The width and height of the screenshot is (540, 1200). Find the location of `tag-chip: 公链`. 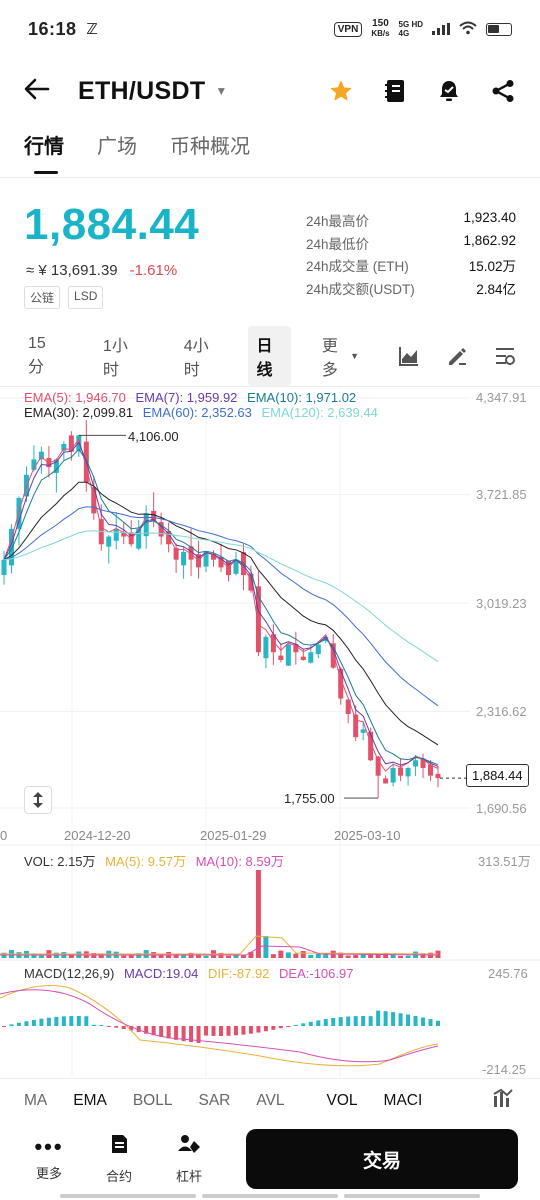

tag-chip: 公链 is located at coordinates (42, 297).